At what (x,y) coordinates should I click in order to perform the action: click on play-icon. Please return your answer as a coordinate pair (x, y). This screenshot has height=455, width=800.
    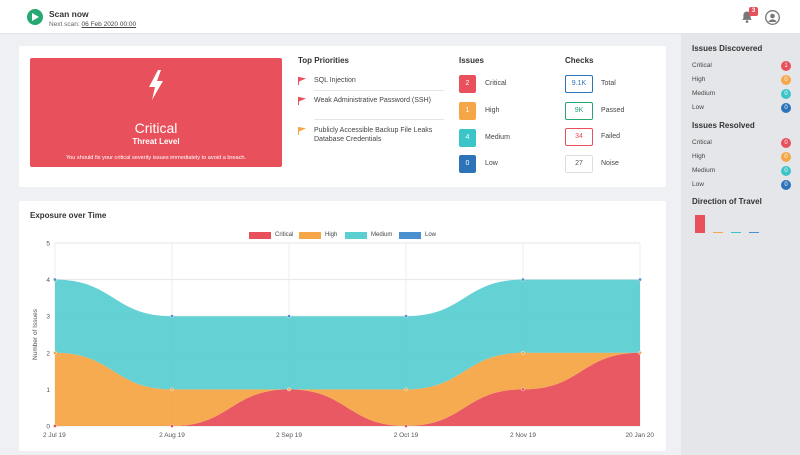
    Looking at the image, I should click on (35, 17).